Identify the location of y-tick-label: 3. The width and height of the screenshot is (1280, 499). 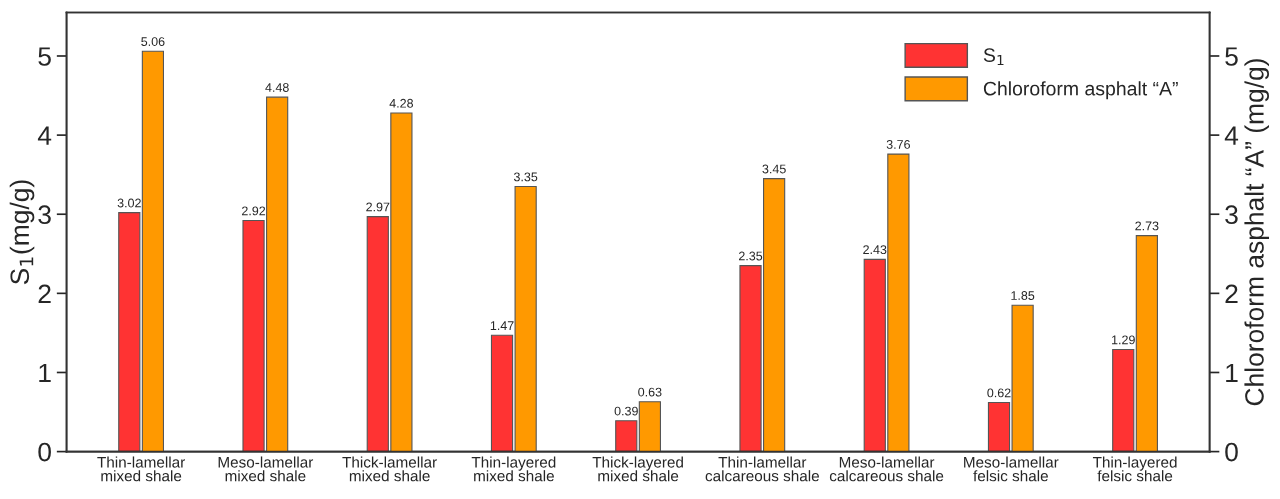
(44, 215).